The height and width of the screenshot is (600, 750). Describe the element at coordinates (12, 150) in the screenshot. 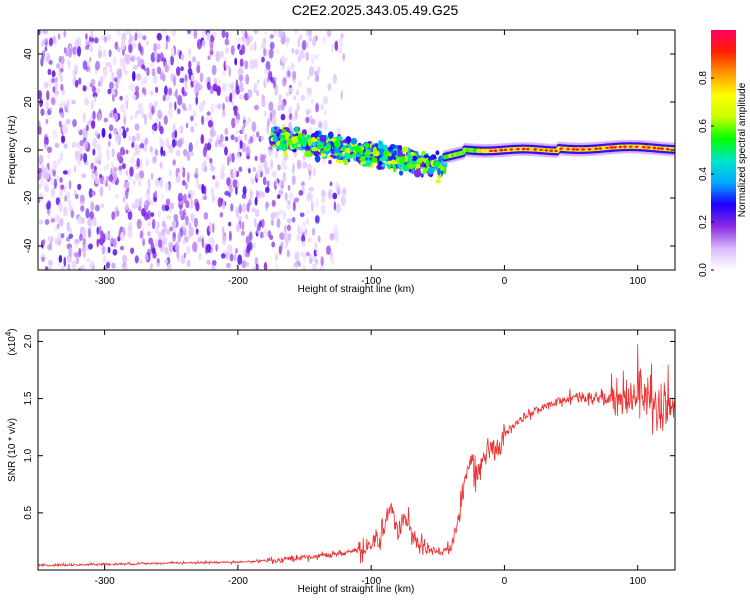

I see `spectrogram-y-label: Frequency (Hz)` at that location.